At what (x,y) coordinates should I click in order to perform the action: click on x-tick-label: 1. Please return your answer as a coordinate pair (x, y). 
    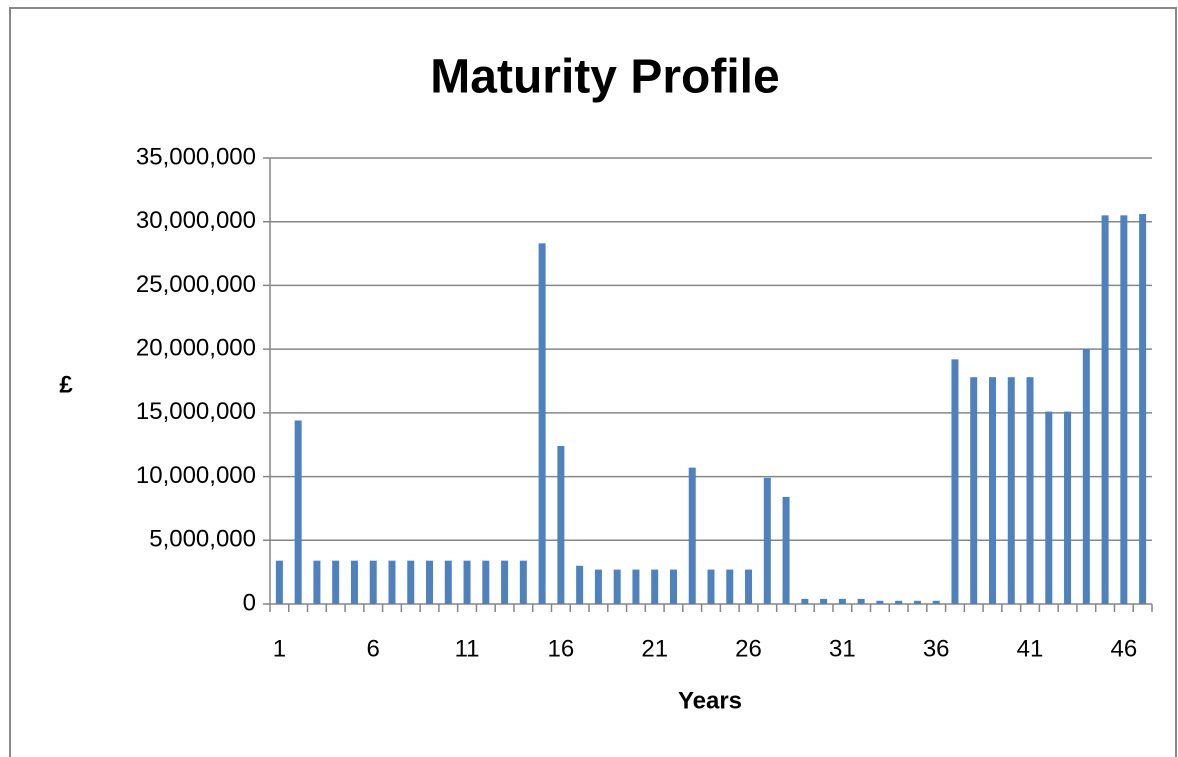
    Looking at the image, I should click on (279, 648).